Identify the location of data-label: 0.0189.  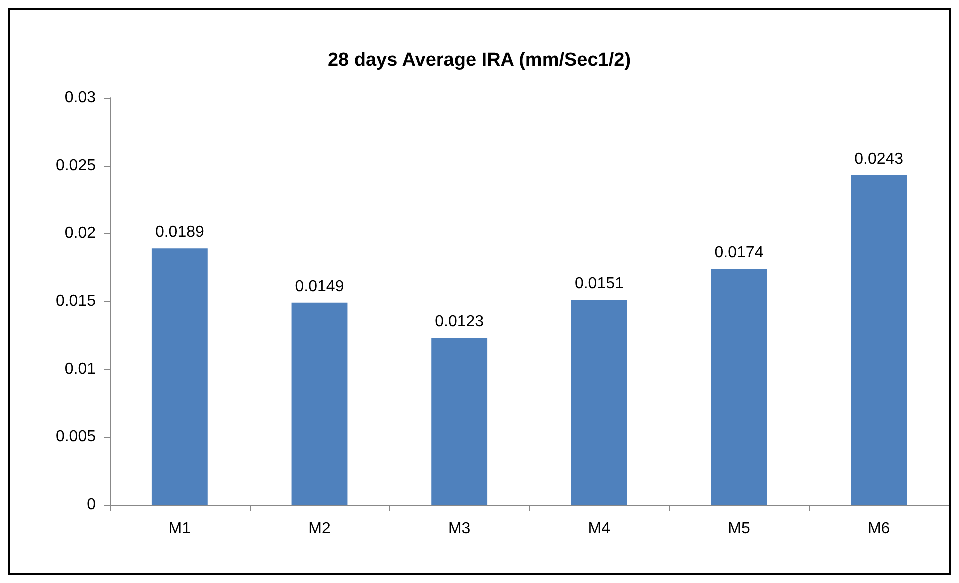
(179, 233).